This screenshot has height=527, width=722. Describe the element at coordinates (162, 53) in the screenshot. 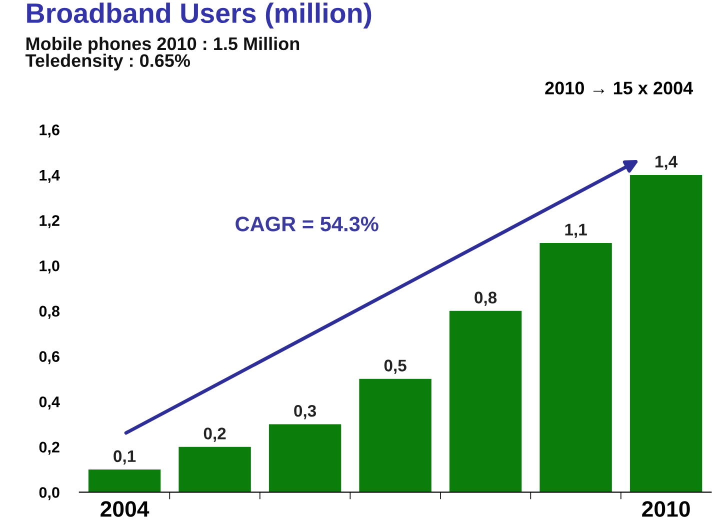

I see `chart-subtitle: Mobile phones 2010 : 1.5 Million Teledensity : 0.65%` at that location.